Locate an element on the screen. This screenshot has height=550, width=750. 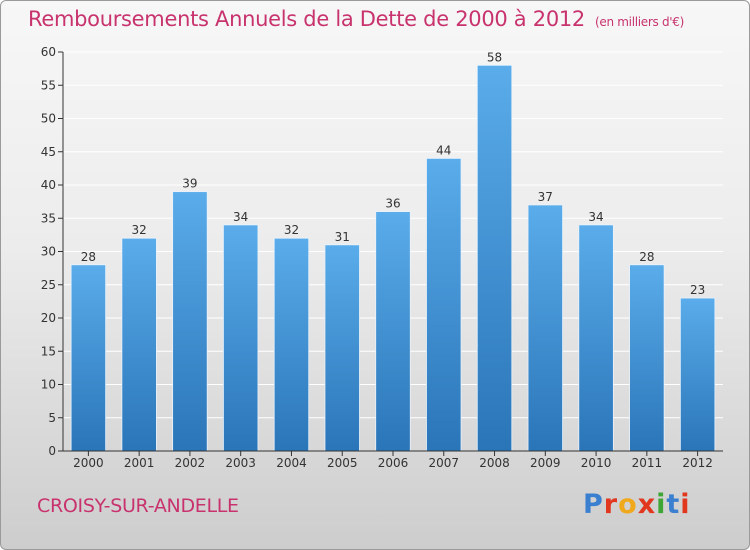
x-tick-label: 2001 is located at coordinates (139, 463).